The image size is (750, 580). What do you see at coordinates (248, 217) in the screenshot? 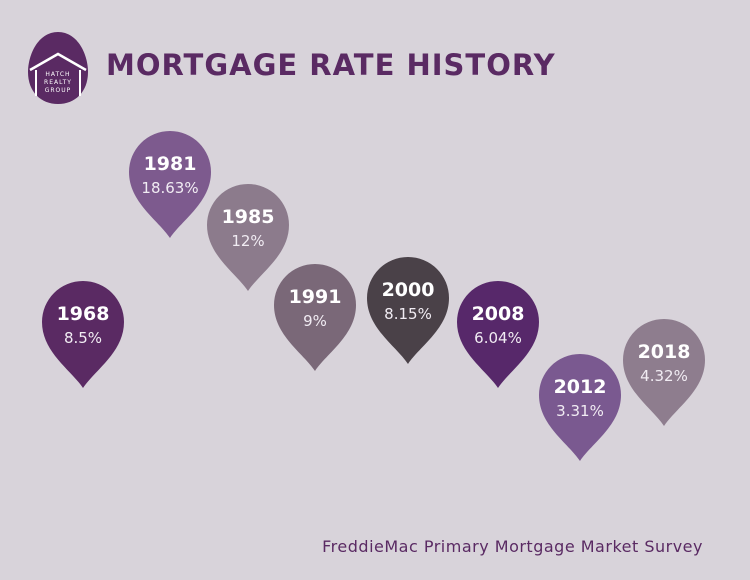
I see `pin-year: 1985` at bounding box center [248, 217].